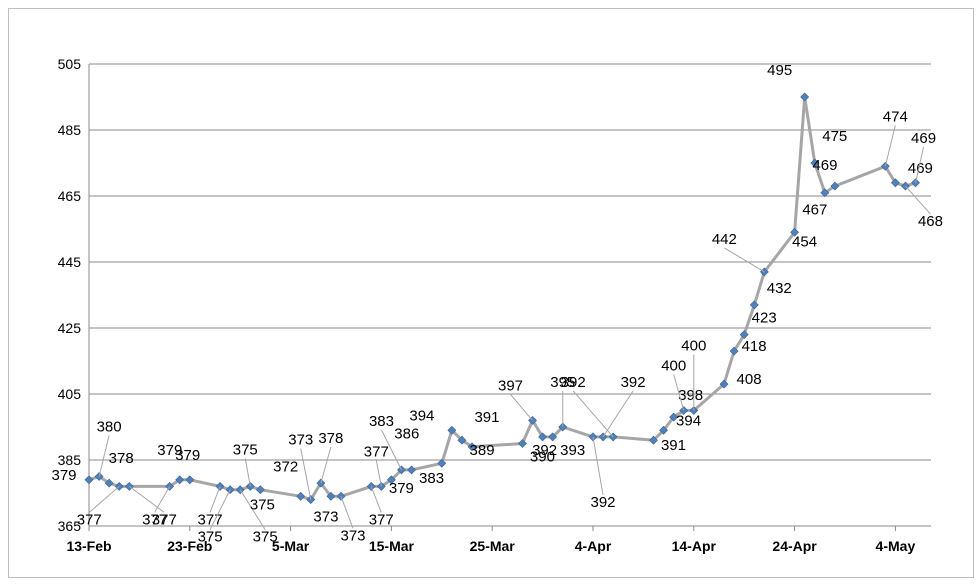  I want to click on data-label: 495, so click(779, 70).